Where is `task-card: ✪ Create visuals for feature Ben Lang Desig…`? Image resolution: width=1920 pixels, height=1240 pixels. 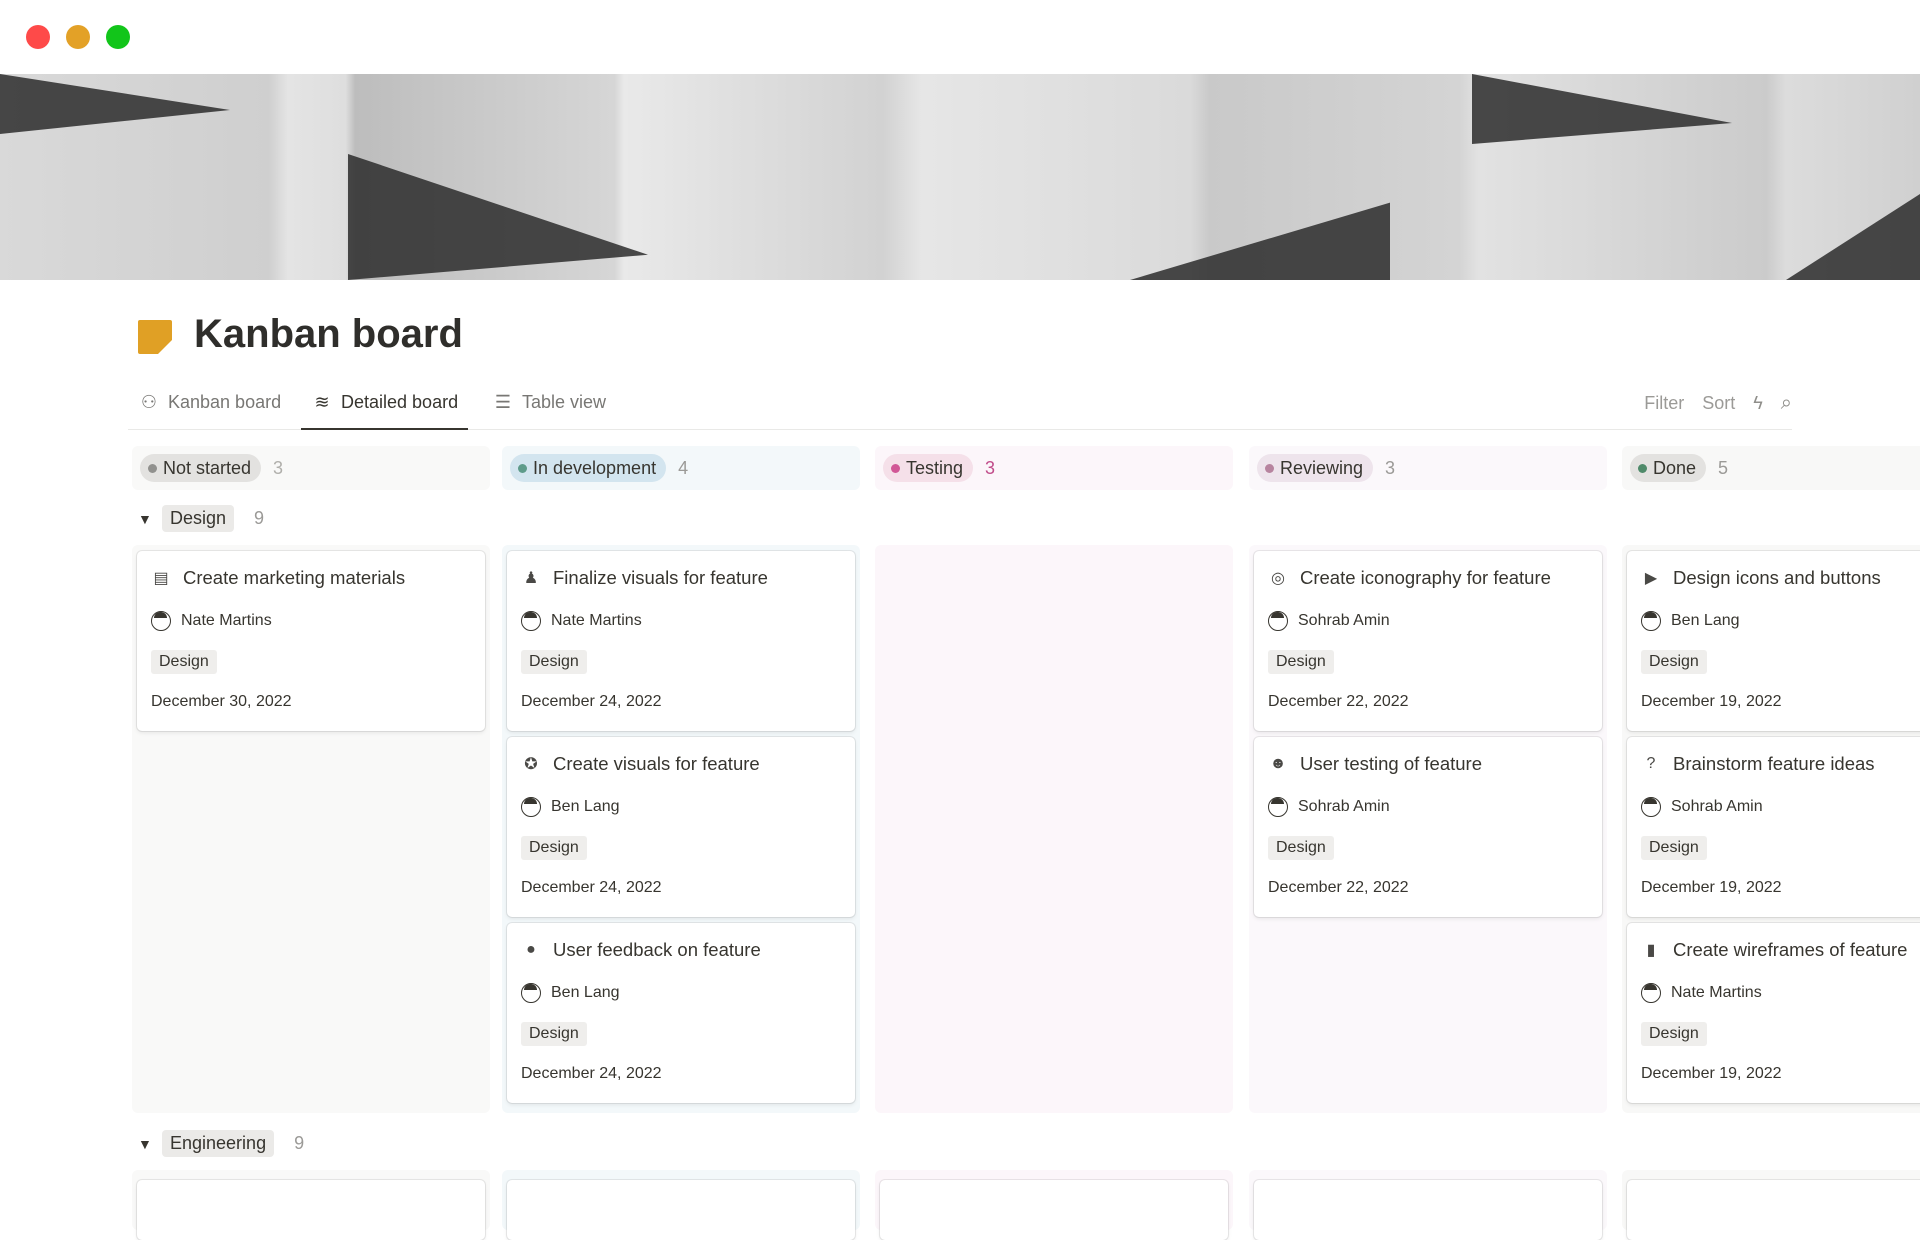 task-card: ✪ Create visuals for feature Ben Lang Desig… is located at coordinates (681, 827).